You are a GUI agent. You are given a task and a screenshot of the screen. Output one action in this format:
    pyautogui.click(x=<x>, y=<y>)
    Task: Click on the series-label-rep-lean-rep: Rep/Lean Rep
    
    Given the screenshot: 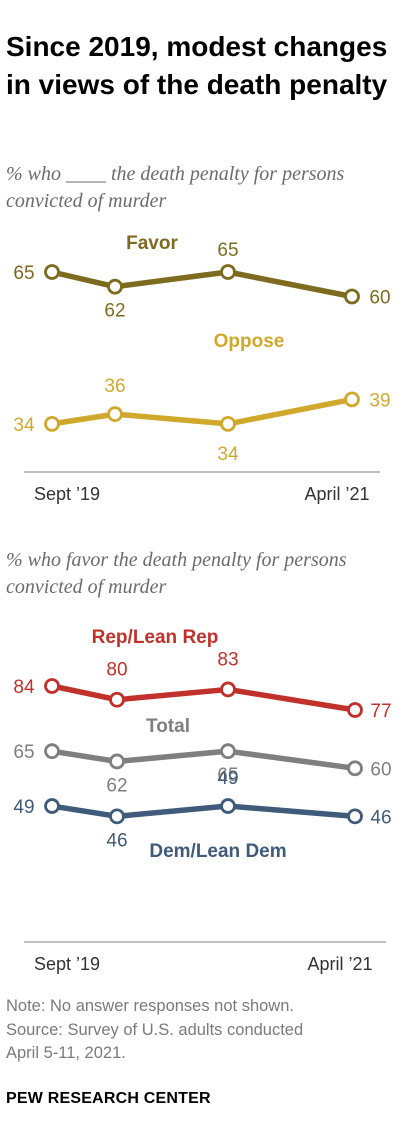 What is the action you would take?
    pyautogui.click(x=155, y=637)
    